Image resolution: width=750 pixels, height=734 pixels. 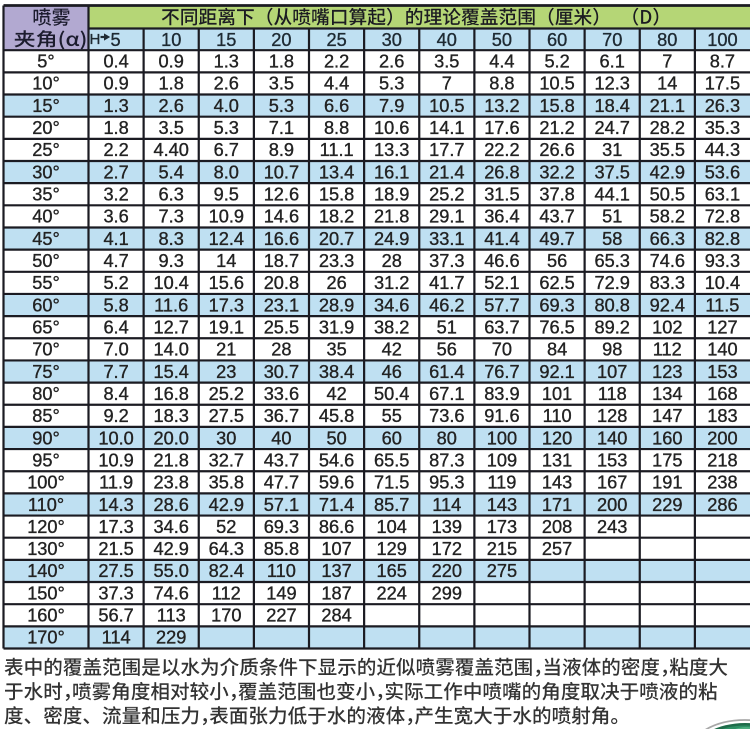 I want to click on svg-text: 52.1, so click(x=501, y=283).